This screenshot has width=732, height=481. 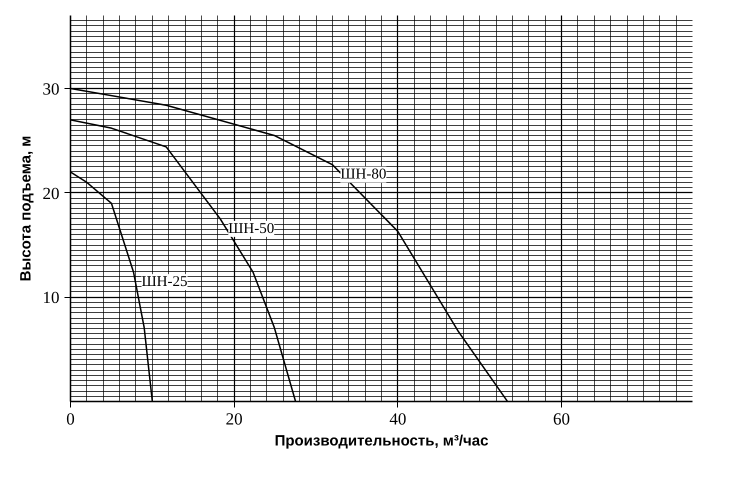 I want to click on x-tick-label: 0, so click(x=70, y=419).